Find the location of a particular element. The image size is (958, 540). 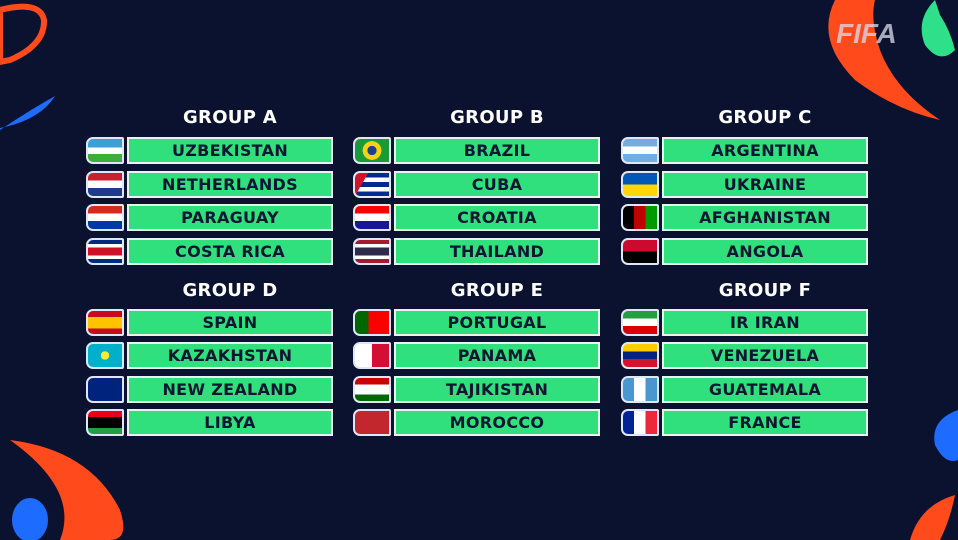

team-name: NETHERLANDS is located at coordinates (230, 184).